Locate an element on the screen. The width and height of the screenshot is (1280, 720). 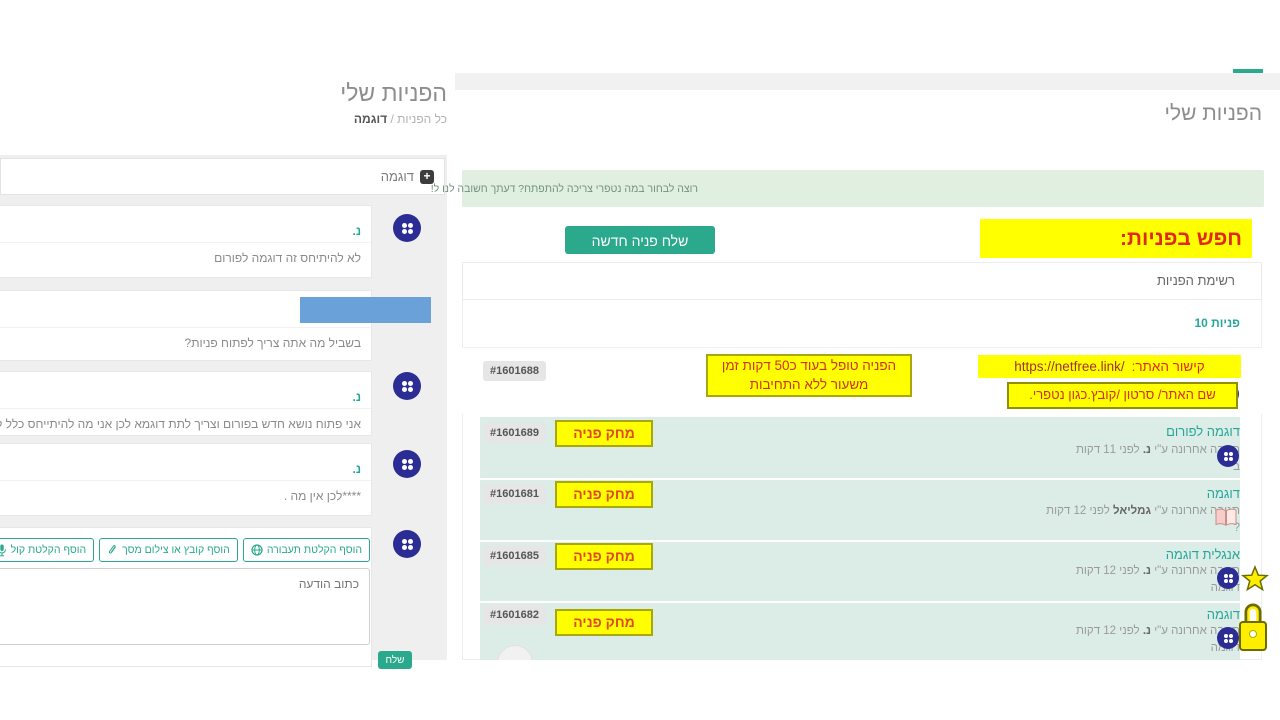
reply-time: לפני 11 דקות is located at coordinates (1107, 450).